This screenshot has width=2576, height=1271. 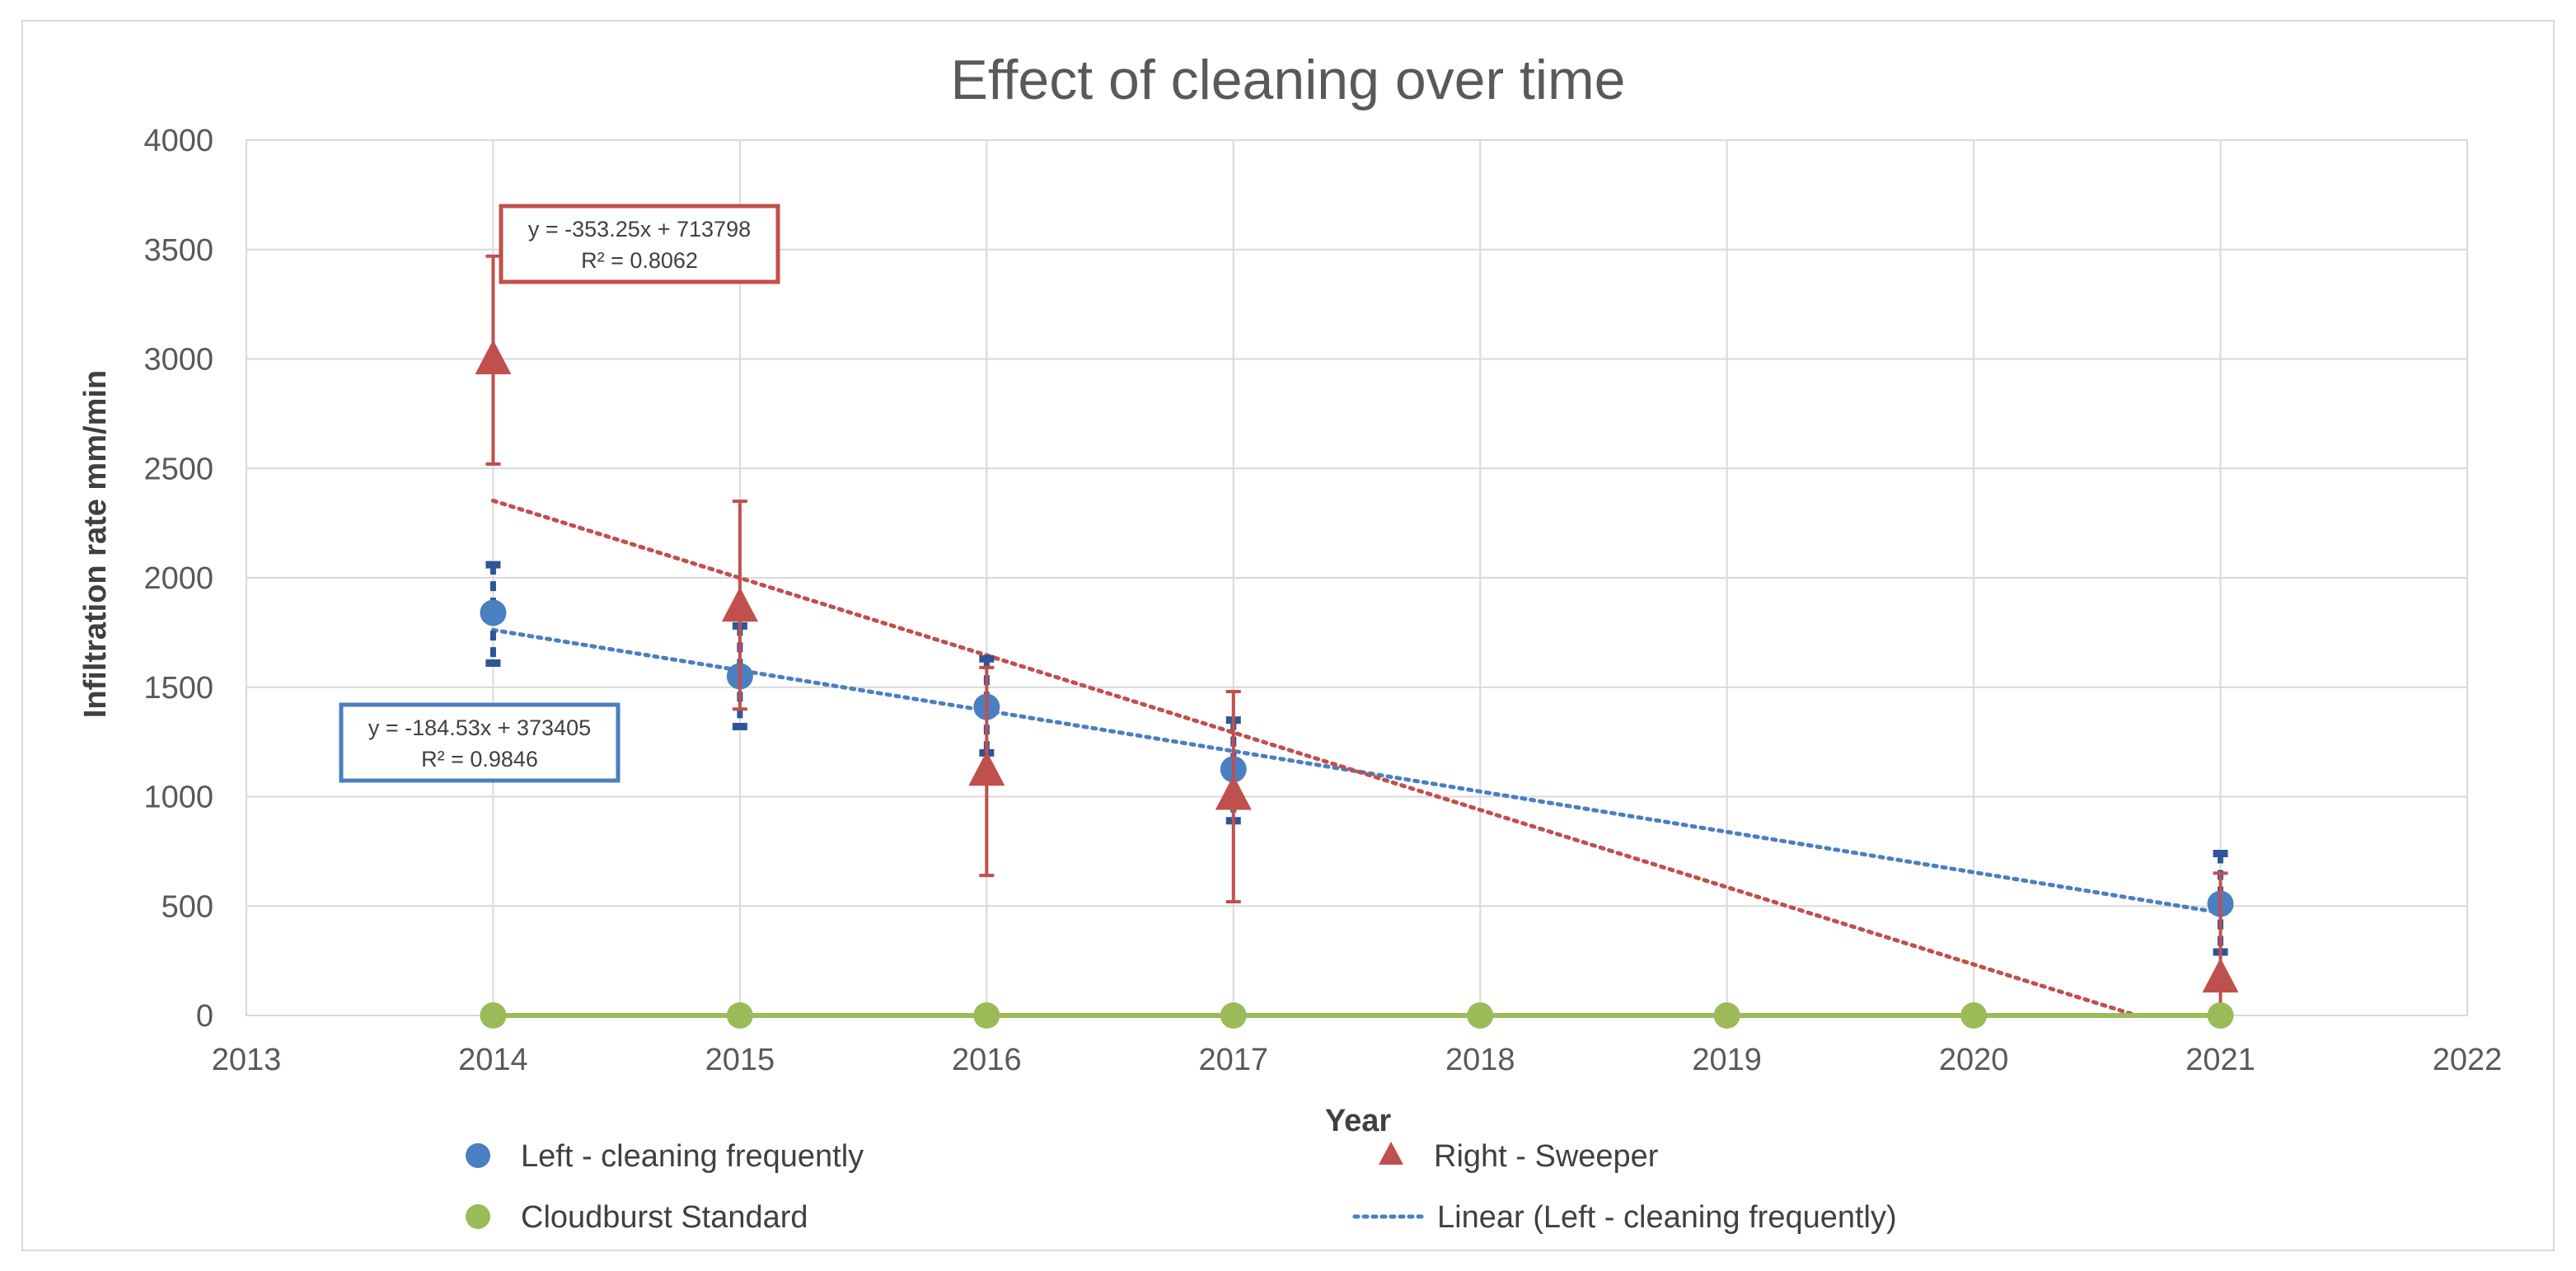 What do you see at coordinates (178, 798) in the screenshot?
I see `y-tick-label: 1000` at bounding box center [178, 798].